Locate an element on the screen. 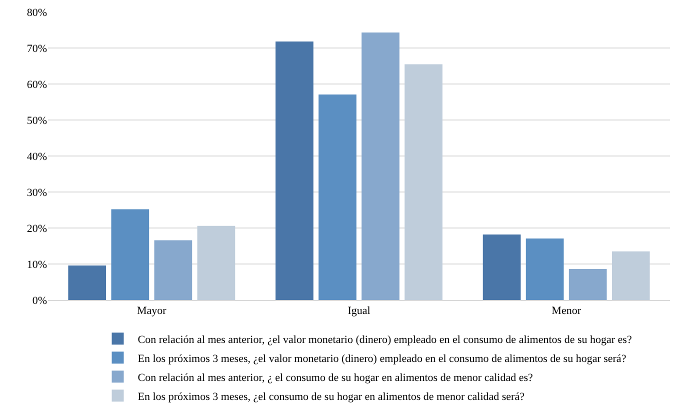 Image resolution: width=680 pixels, height=419 pixels. y-tick-label: 60% is located at coordinates (36, 84).